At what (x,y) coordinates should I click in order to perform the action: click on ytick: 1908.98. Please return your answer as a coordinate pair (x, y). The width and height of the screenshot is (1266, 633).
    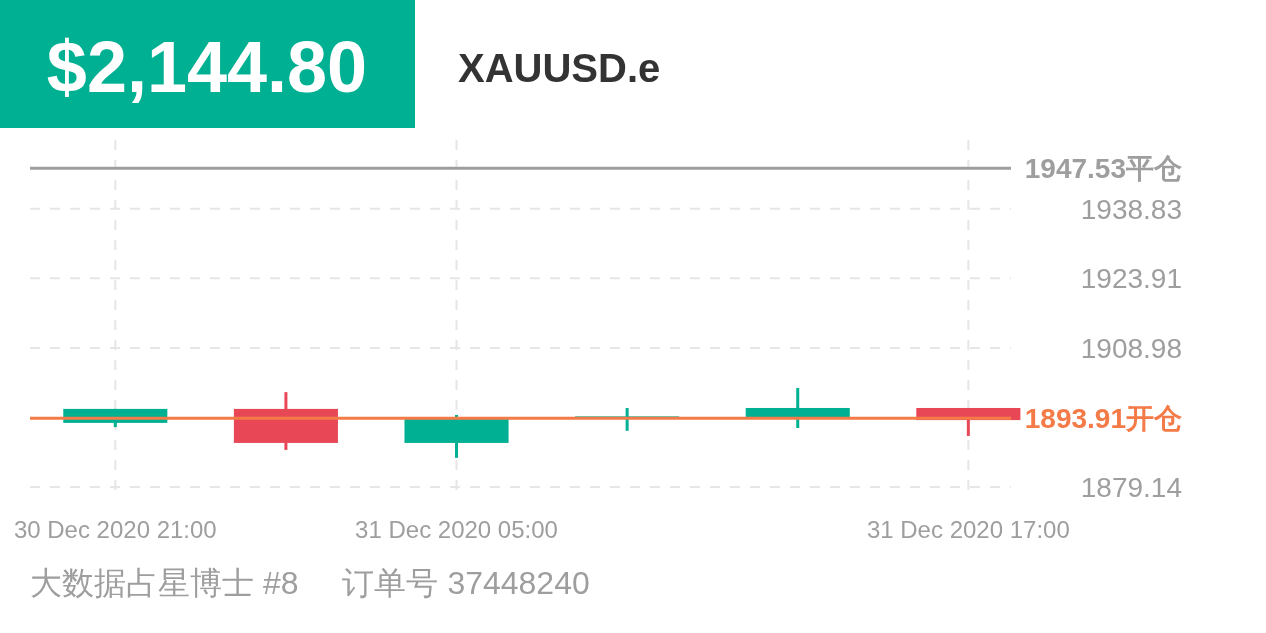
    Looking at the image, I should click on (1131, 348).